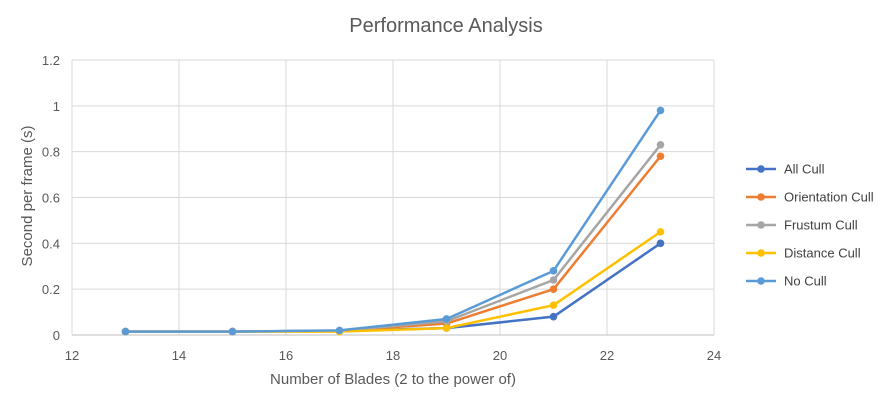 This screenshot has height=412, width=894. I want to click on legend-label: Orientation Cull, so click(829, 197).